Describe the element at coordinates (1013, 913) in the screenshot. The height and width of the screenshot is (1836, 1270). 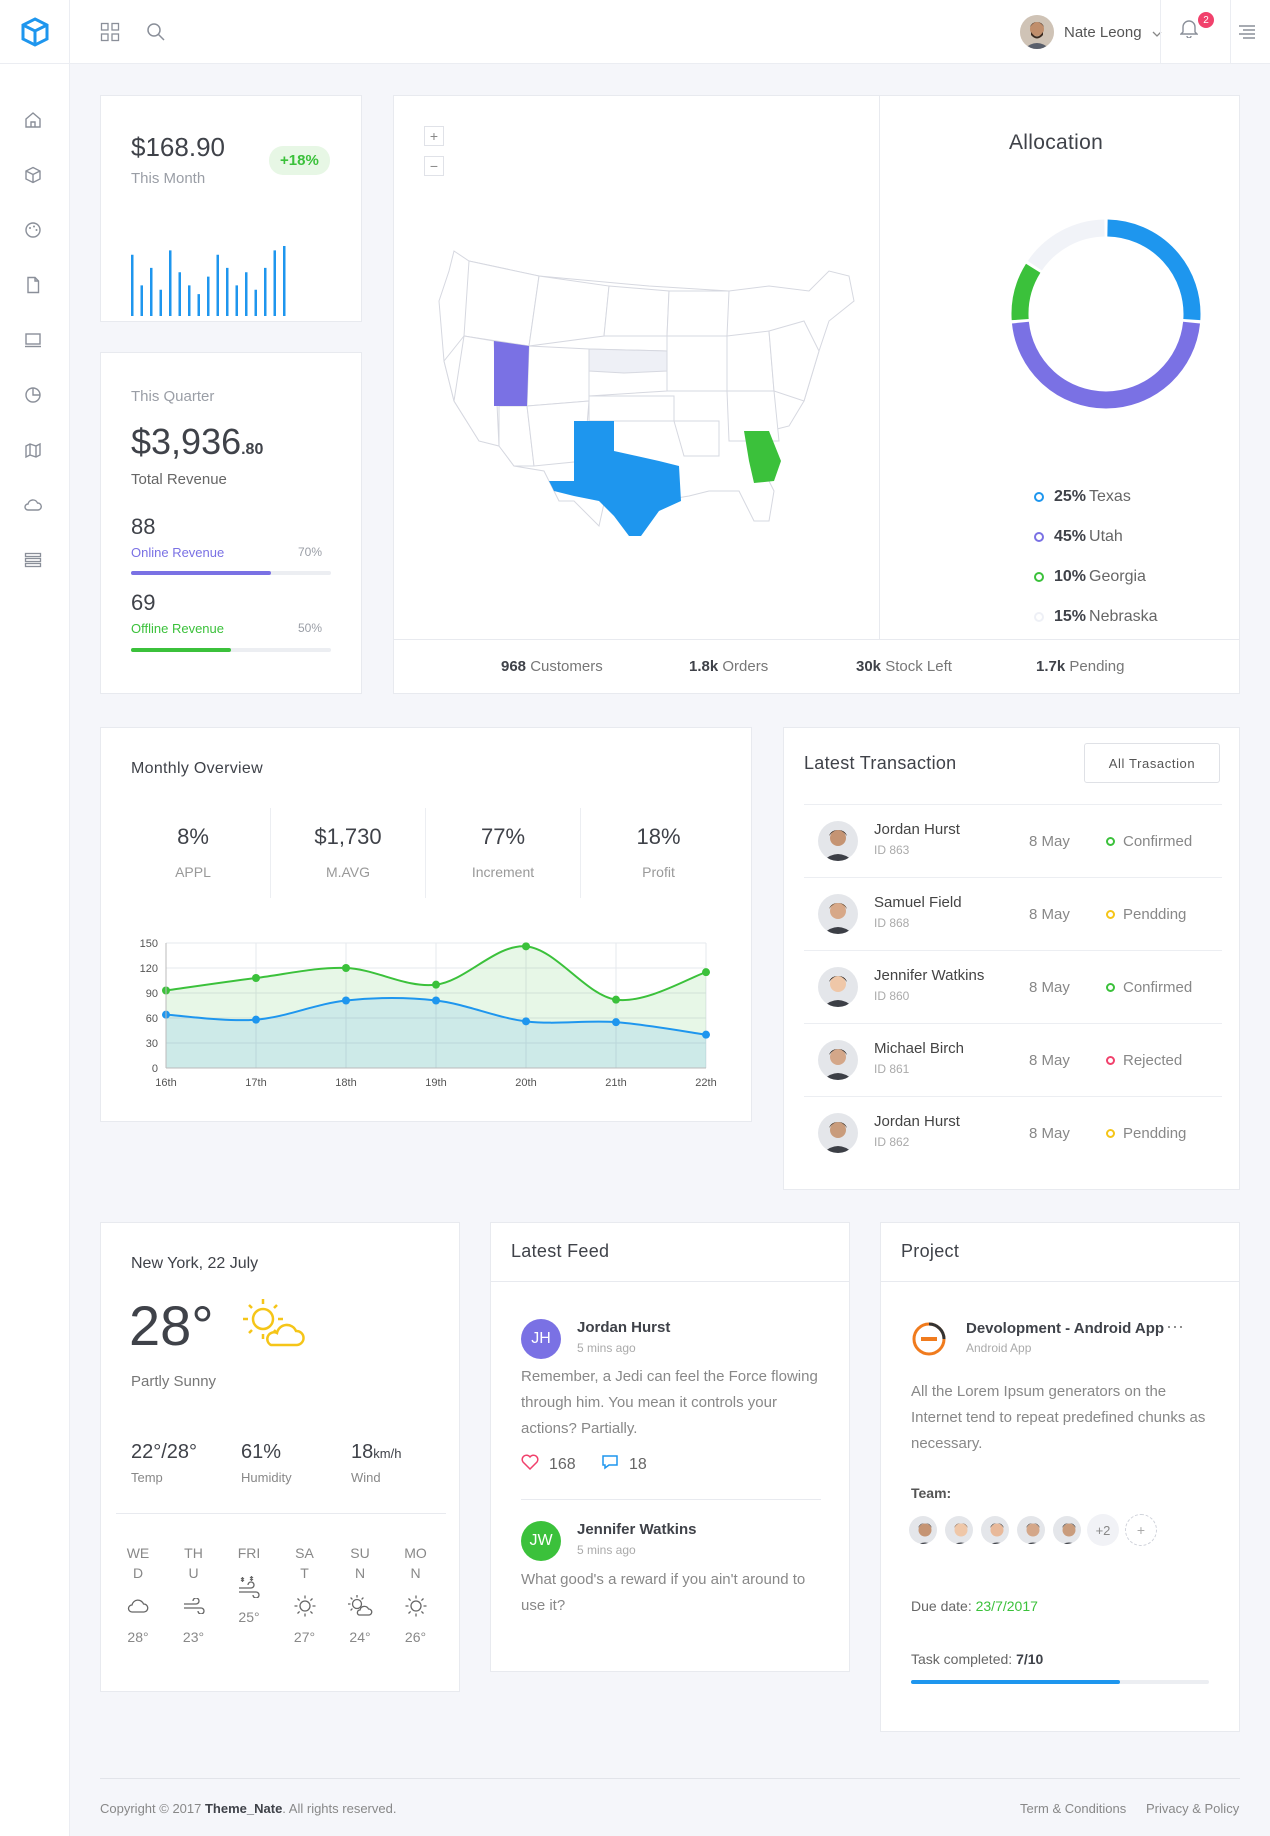
I see `table-row: Samuel Field ID 868 8 May Pendding` at that location.